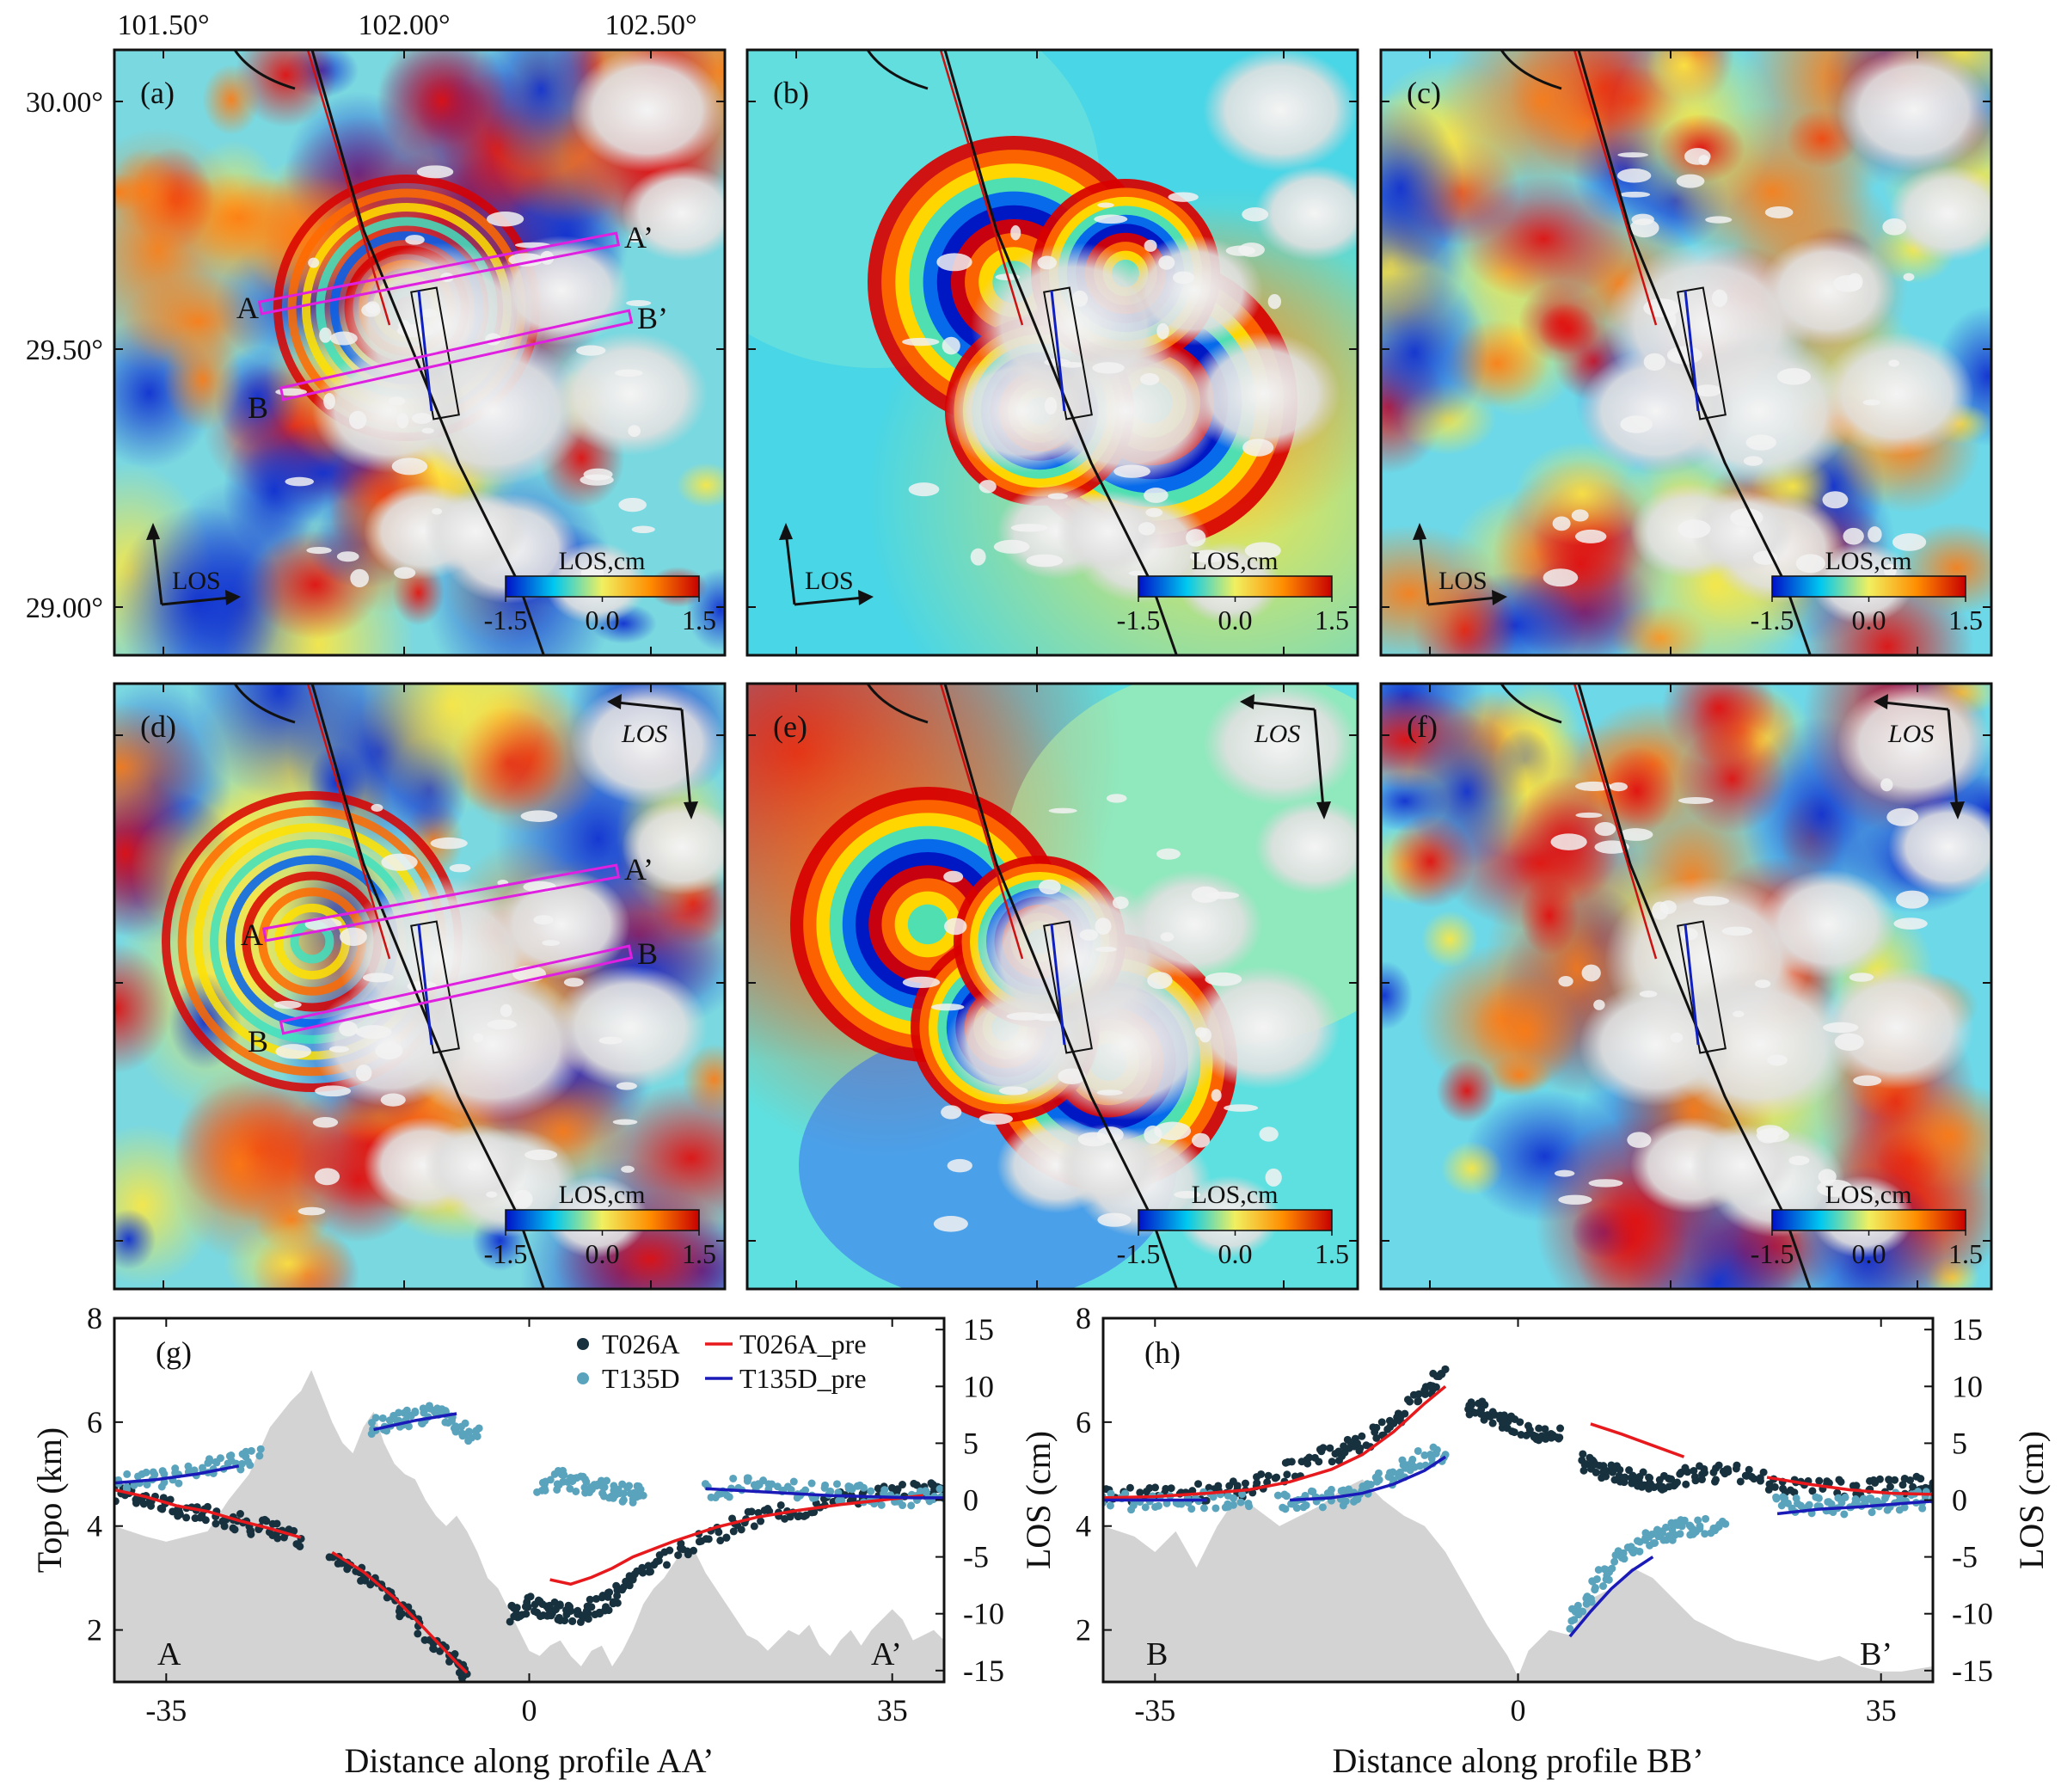 The image size is (2061, 1792). Describe the element at coordinates (174, 1352) in the screenshot. I see `chart-panel-label: (g)` at that location.